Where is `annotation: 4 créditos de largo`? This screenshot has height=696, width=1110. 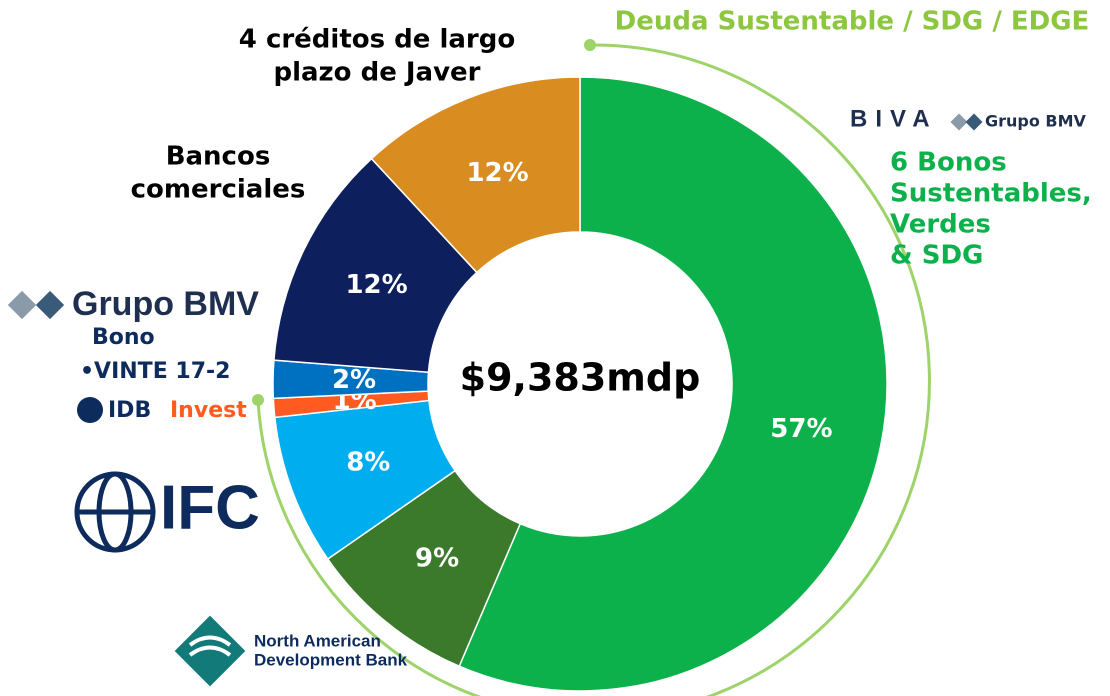
annotation: 4 créditos de largo is located at coordinates (377, 40).